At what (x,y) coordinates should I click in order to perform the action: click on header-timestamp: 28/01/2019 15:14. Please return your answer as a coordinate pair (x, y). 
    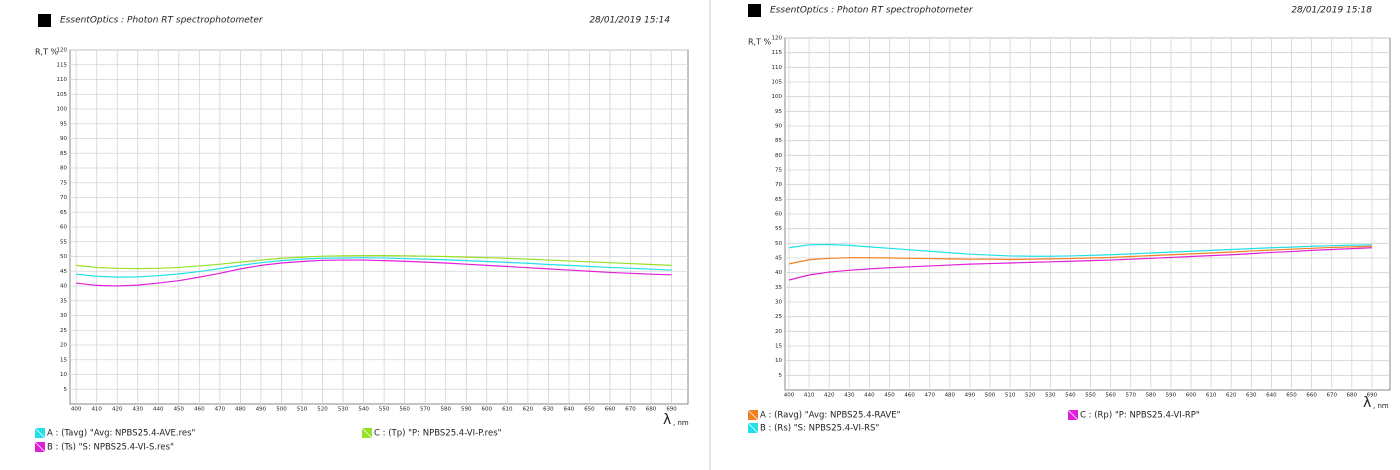
    Looking at the image, I should click on (629, 21).